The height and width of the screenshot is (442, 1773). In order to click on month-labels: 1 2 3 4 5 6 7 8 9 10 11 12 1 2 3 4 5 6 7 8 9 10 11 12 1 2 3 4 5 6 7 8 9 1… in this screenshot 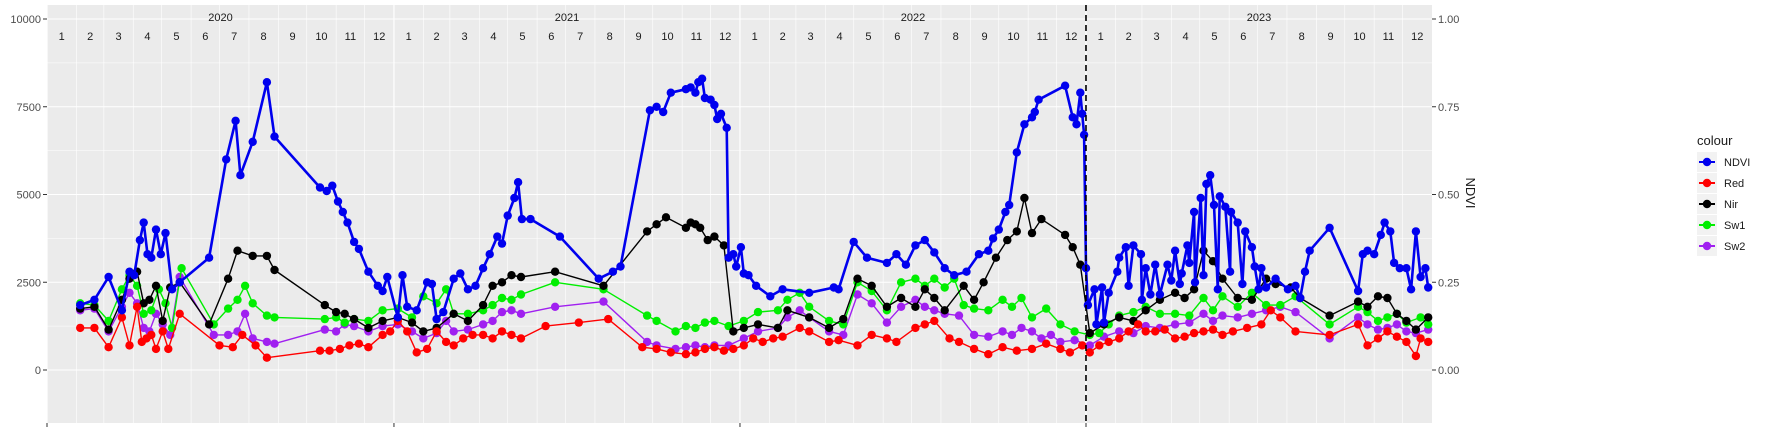, I will do `click(741, 37)`.